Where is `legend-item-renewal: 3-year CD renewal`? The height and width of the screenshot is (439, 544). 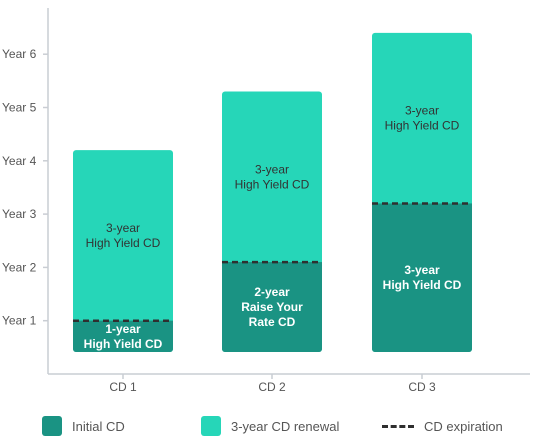 legend-item-renewal: 3-year CD renewal is located at coordinates (270, 426).